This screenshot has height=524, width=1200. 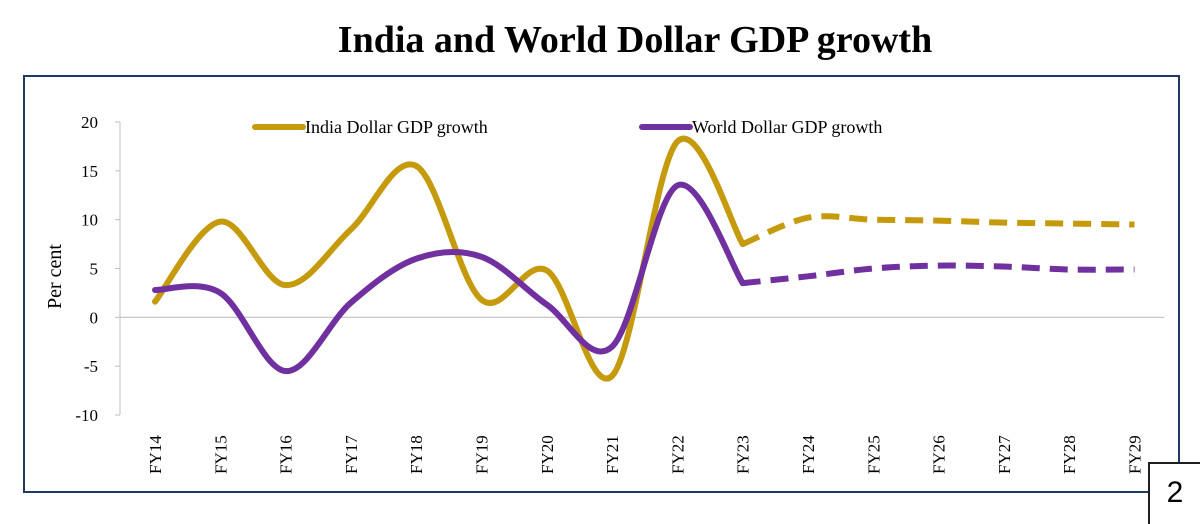 I want to click on page-number: 2, so click(x=1174, y=493).